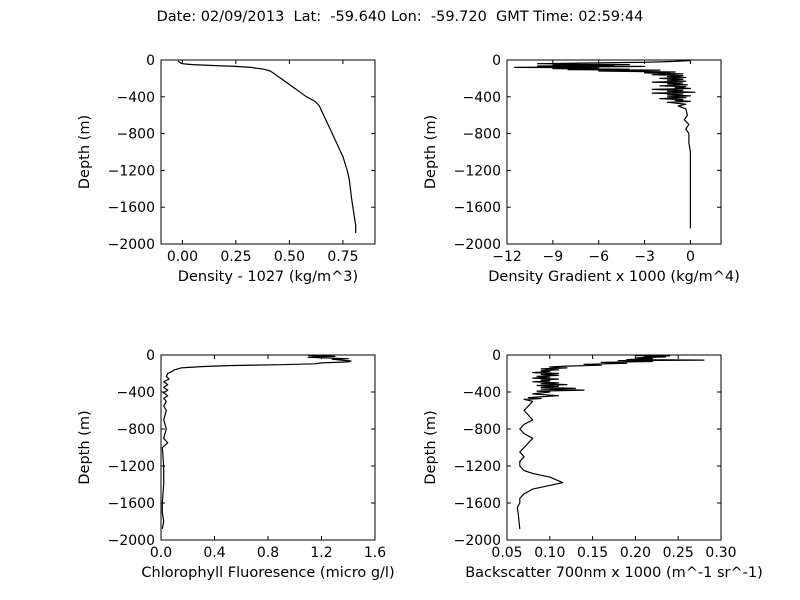  I want to click on x-tick-label: 0.05, so click(506, 553).